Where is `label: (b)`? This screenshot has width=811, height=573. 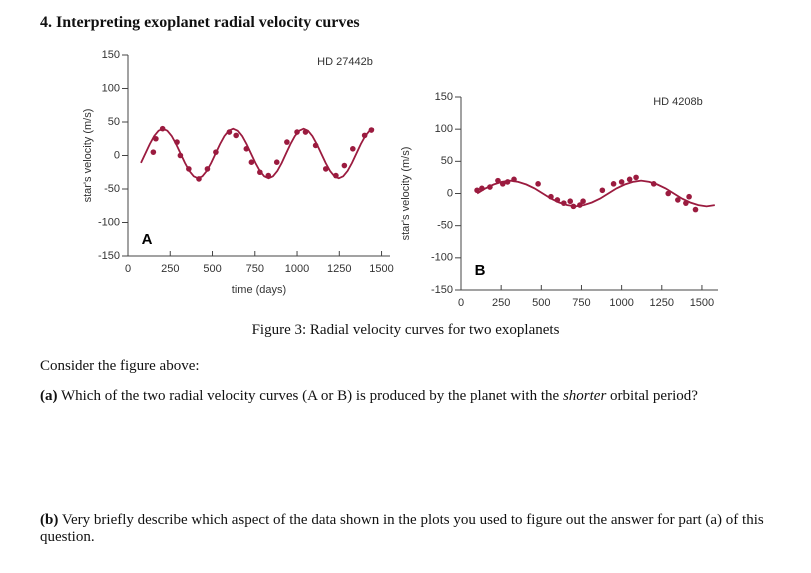 label: (b) is located at coordinates (49, 520).